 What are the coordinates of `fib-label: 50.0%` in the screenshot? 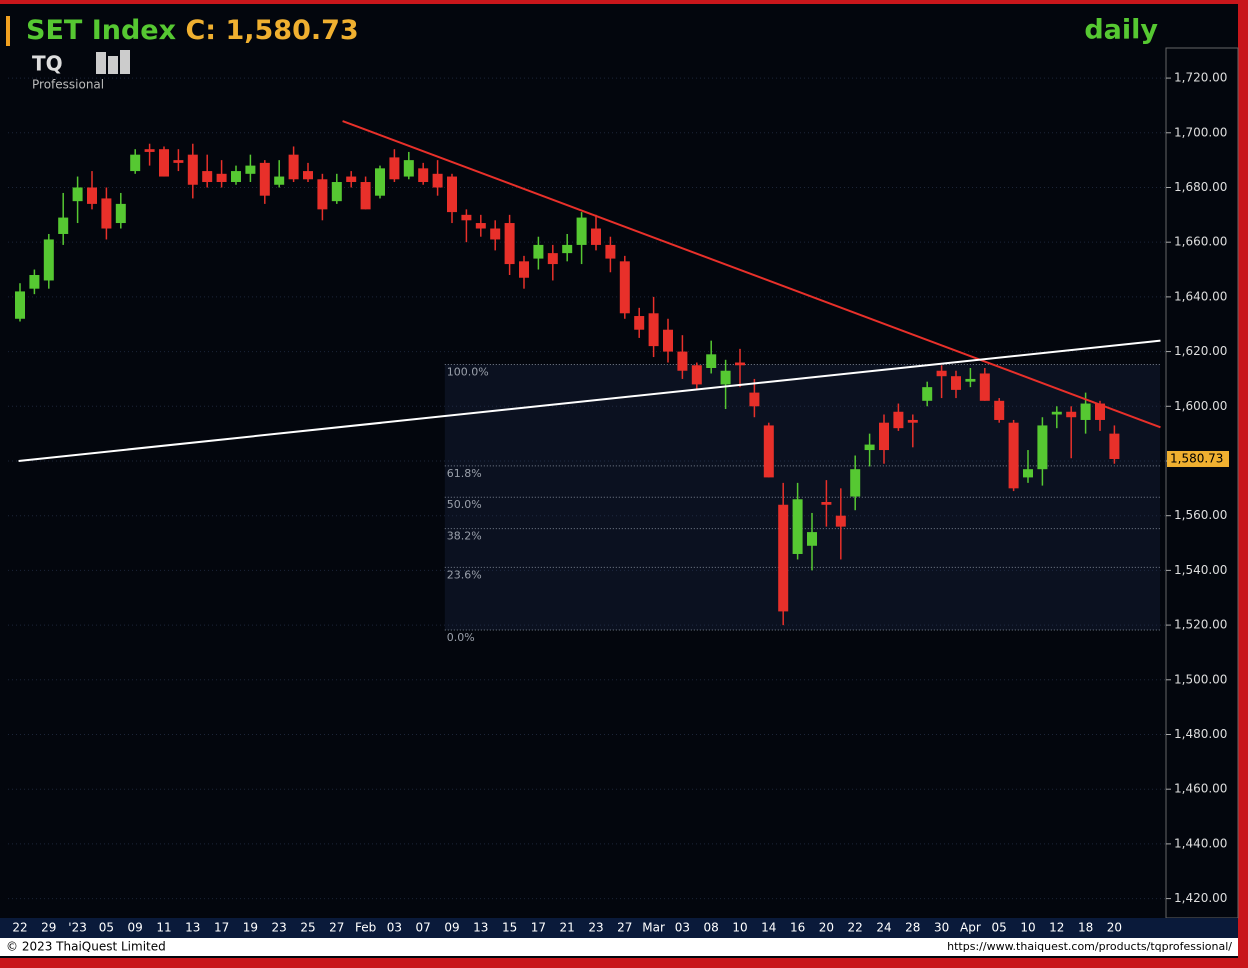 It's located at (464, 504).